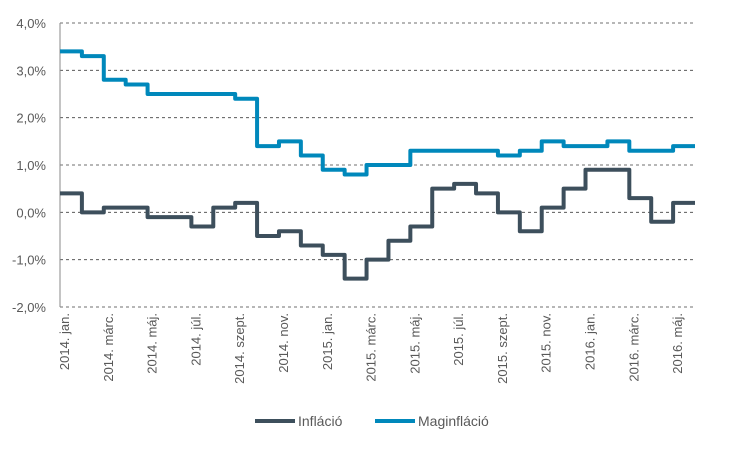 The width and height of the screenshot is (750, 455). Describe the element at coordinates (453, 421) in the screenshot. I see `legend-label: Maginfláció` at that location.